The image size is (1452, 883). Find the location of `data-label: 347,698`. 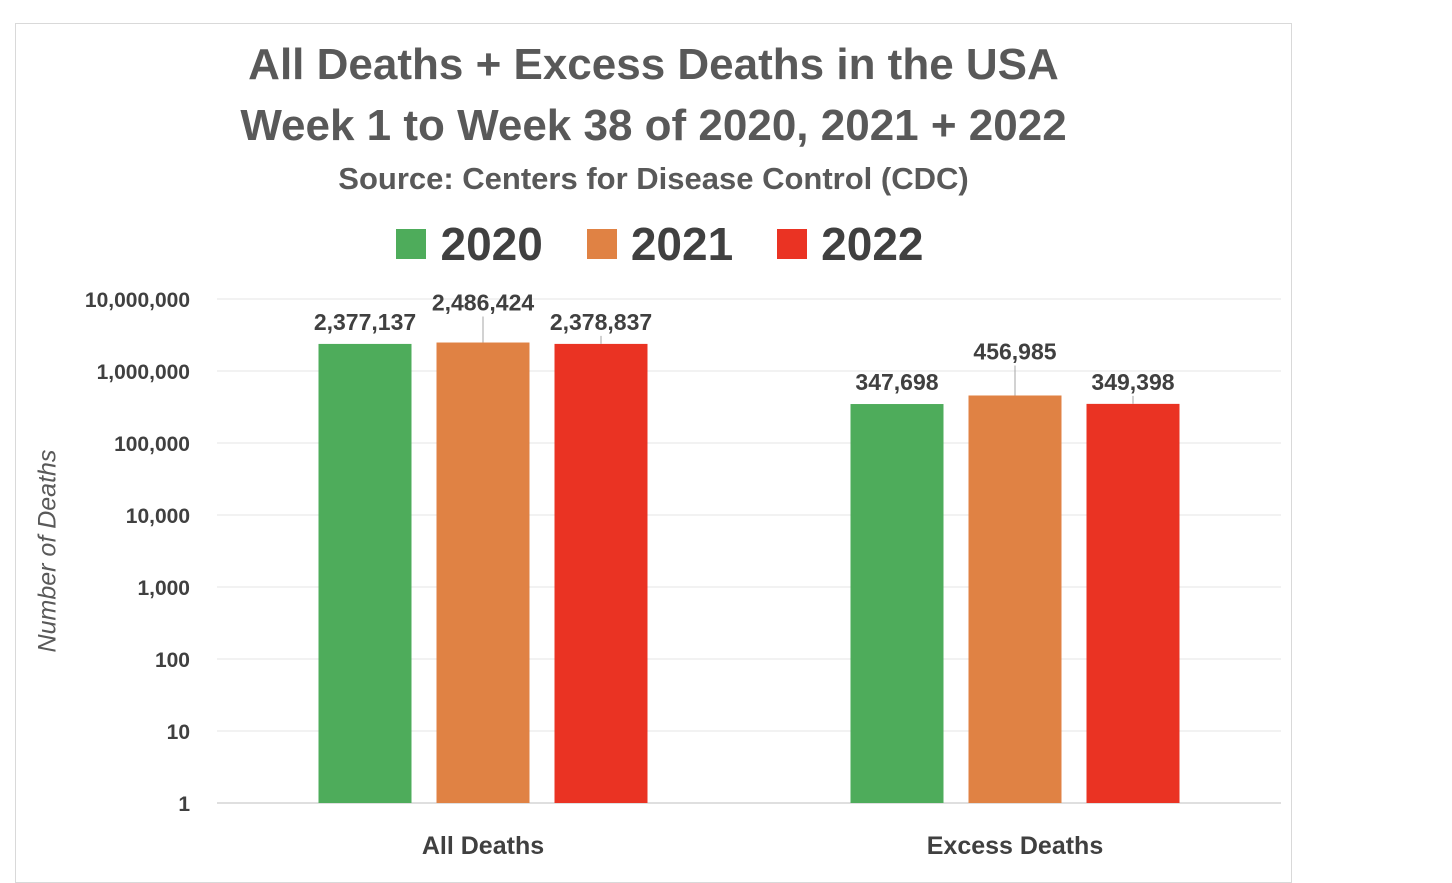

data-label: 347,698 is located at coordinates (896, 382).